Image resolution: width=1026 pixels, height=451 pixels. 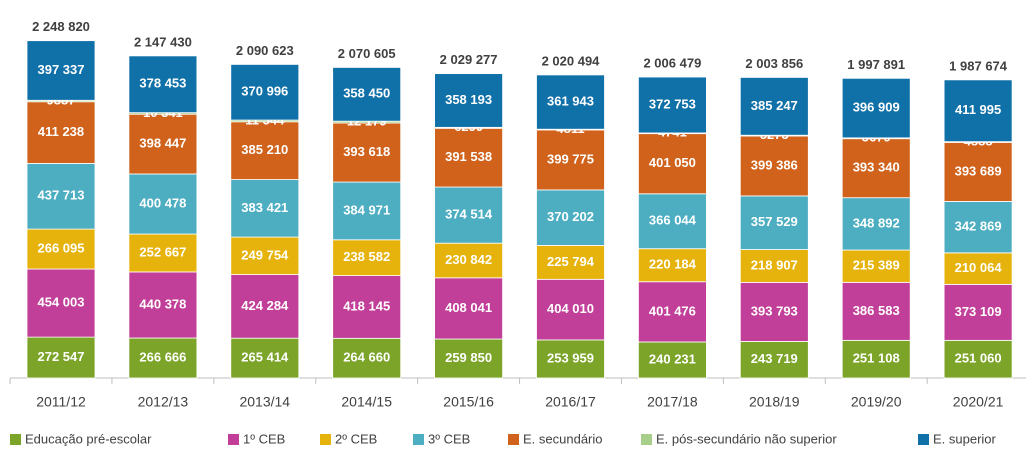 What do you see at coordinates (61, 402) in the screenshot?
I see `x-tick-label: 2011/12` at bounding box center [61, 402].